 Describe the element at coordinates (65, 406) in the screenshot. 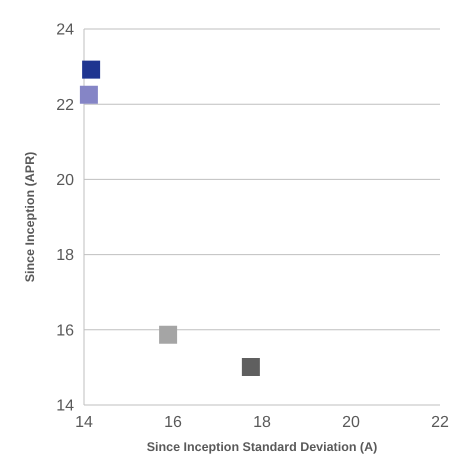

I see `y-tick-label: 14` at that location.